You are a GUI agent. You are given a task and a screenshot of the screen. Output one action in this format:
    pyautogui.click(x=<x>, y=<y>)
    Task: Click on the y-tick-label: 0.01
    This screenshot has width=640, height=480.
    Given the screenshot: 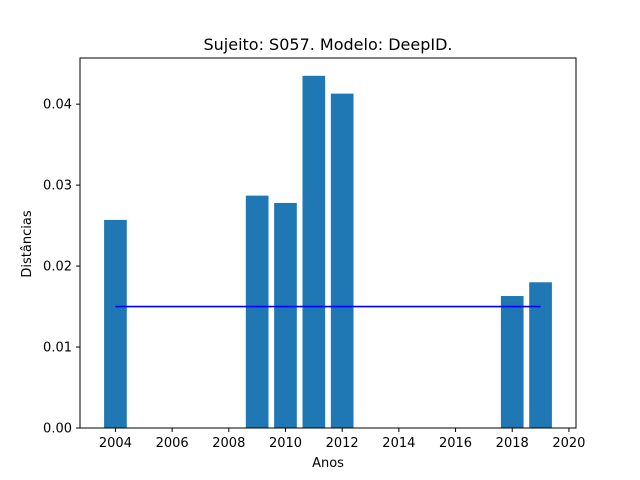 What is the action you would take?
    pyautogui.click(x=57, y=348)
    